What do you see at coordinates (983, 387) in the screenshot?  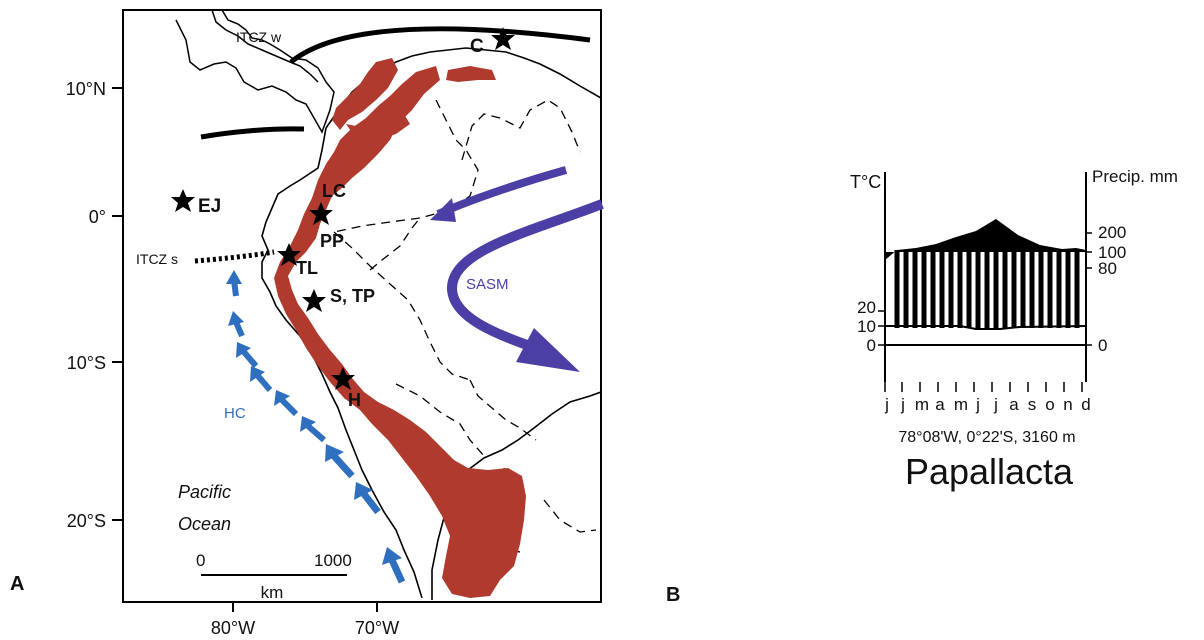 I see `month-ticks` at bounding box center [983, 387].